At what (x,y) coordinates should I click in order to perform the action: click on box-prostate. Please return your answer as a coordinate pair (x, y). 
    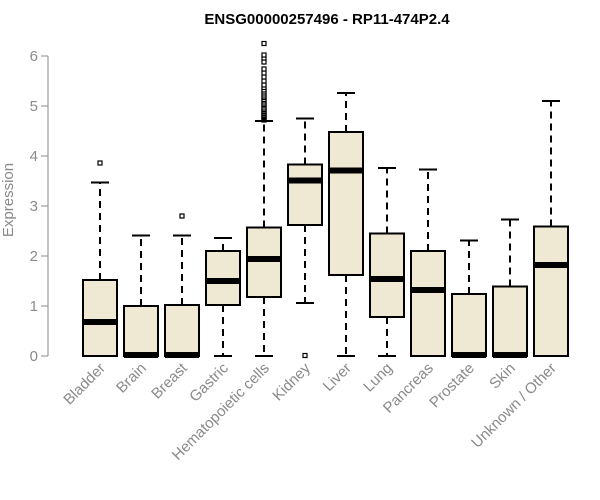
    Looking at the image, I should click on (469, 298).